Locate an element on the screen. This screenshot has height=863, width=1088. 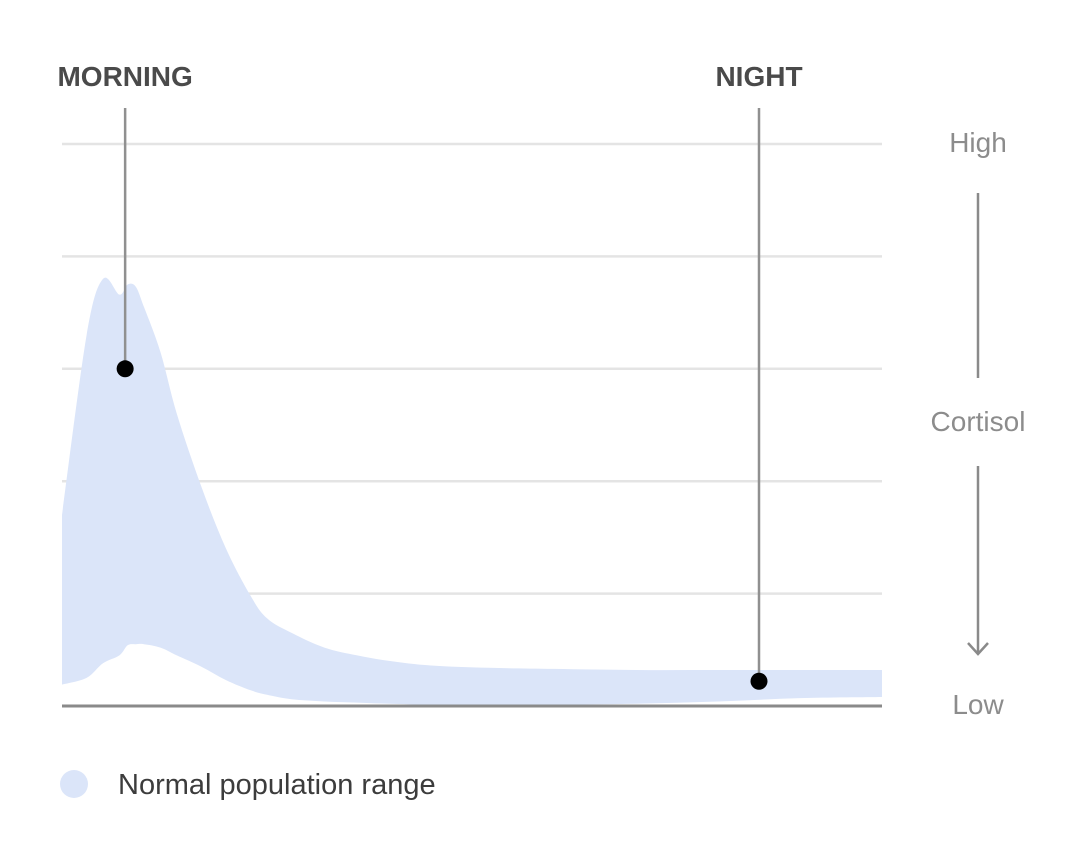
marker-morning: MORNING is located at coordinates (125, 219).